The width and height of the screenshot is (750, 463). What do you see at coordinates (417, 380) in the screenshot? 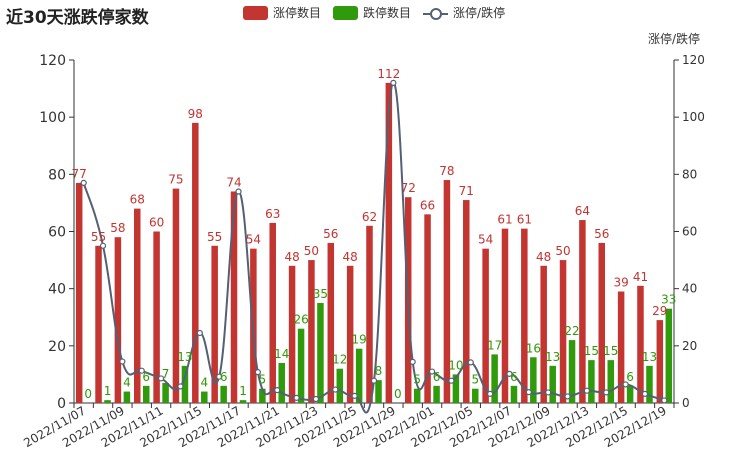
I see `bar-down-label: 5` at bounding box center [417, 380].